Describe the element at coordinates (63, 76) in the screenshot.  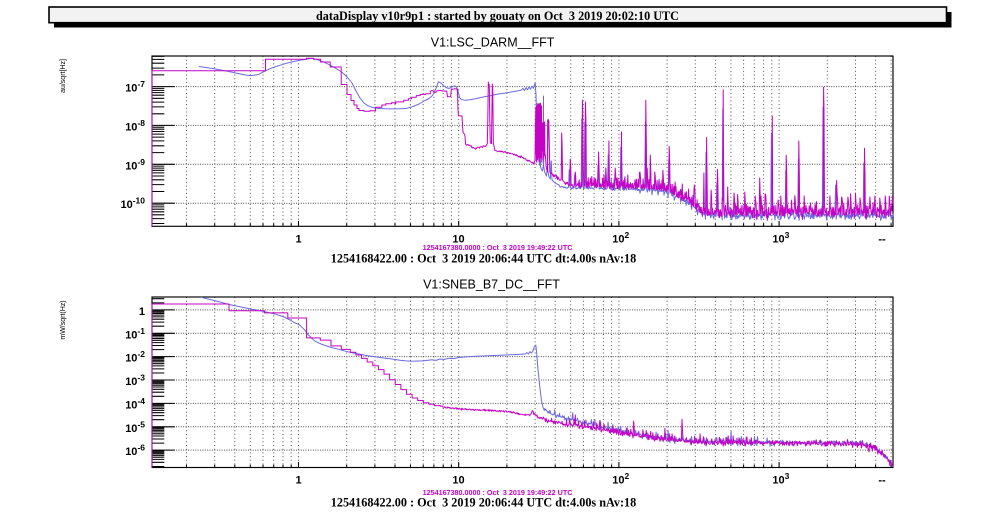
I see `svg-text: au/sqrt[Hz]` at that location.